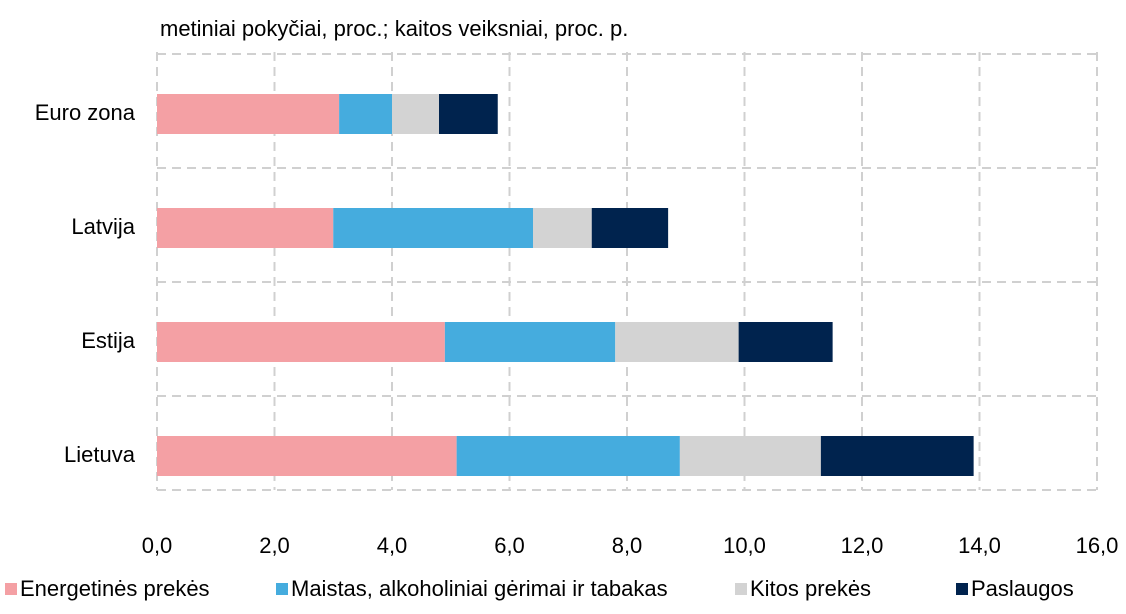 The image size is (1126, 614). Describe the element at coordinates (100, 454) in the screenshot. I see `y-tick-label: Lietuva` at that location.